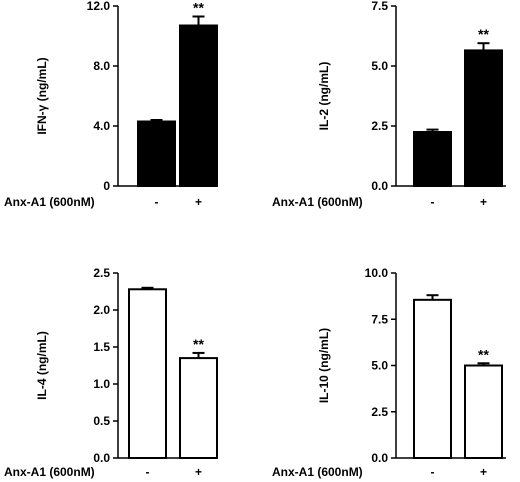 The image size is (520, 482). I want to click on y-axis-title: IL-4 (ng/mL), so click(42, 365).